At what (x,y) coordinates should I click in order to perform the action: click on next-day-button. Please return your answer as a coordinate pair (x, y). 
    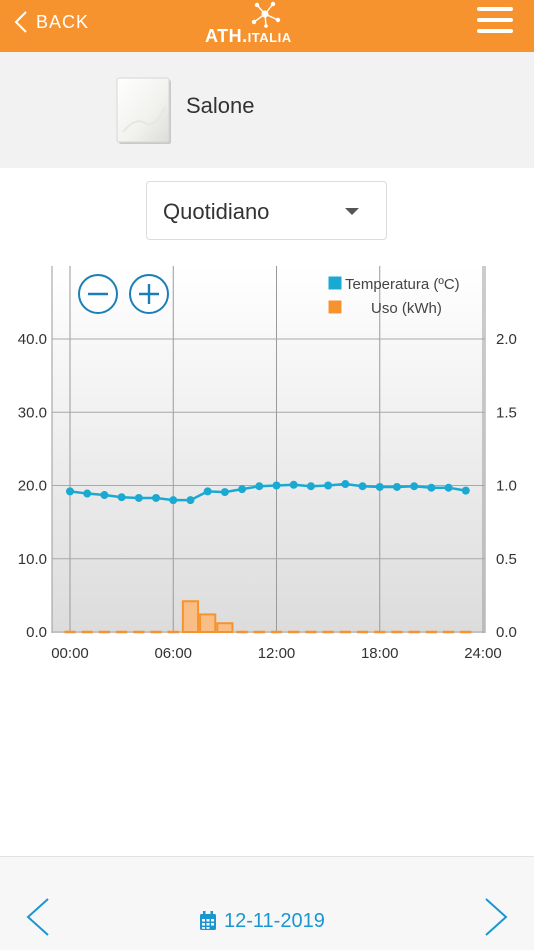
    Looking at the image, I should click on (497, 917).